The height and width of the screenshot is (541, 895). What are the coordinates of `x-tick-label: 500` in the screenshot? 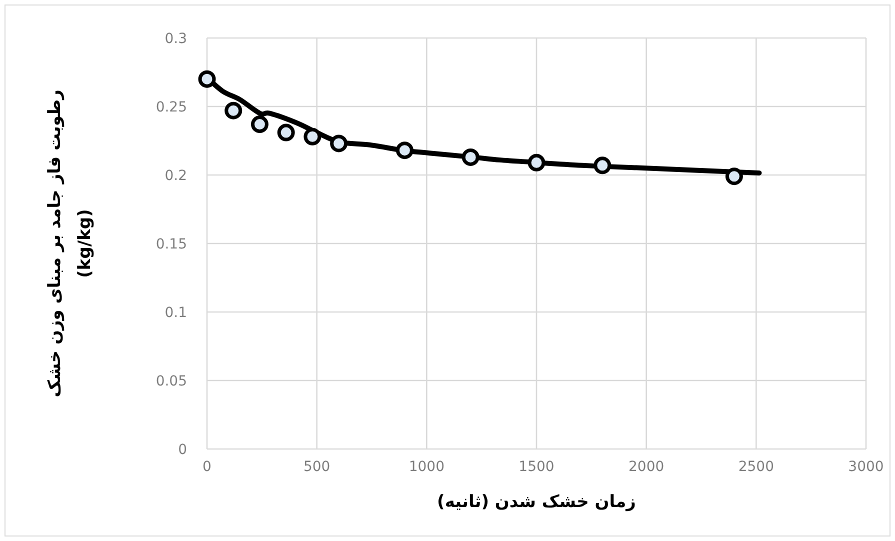 It's located at (316, 467).